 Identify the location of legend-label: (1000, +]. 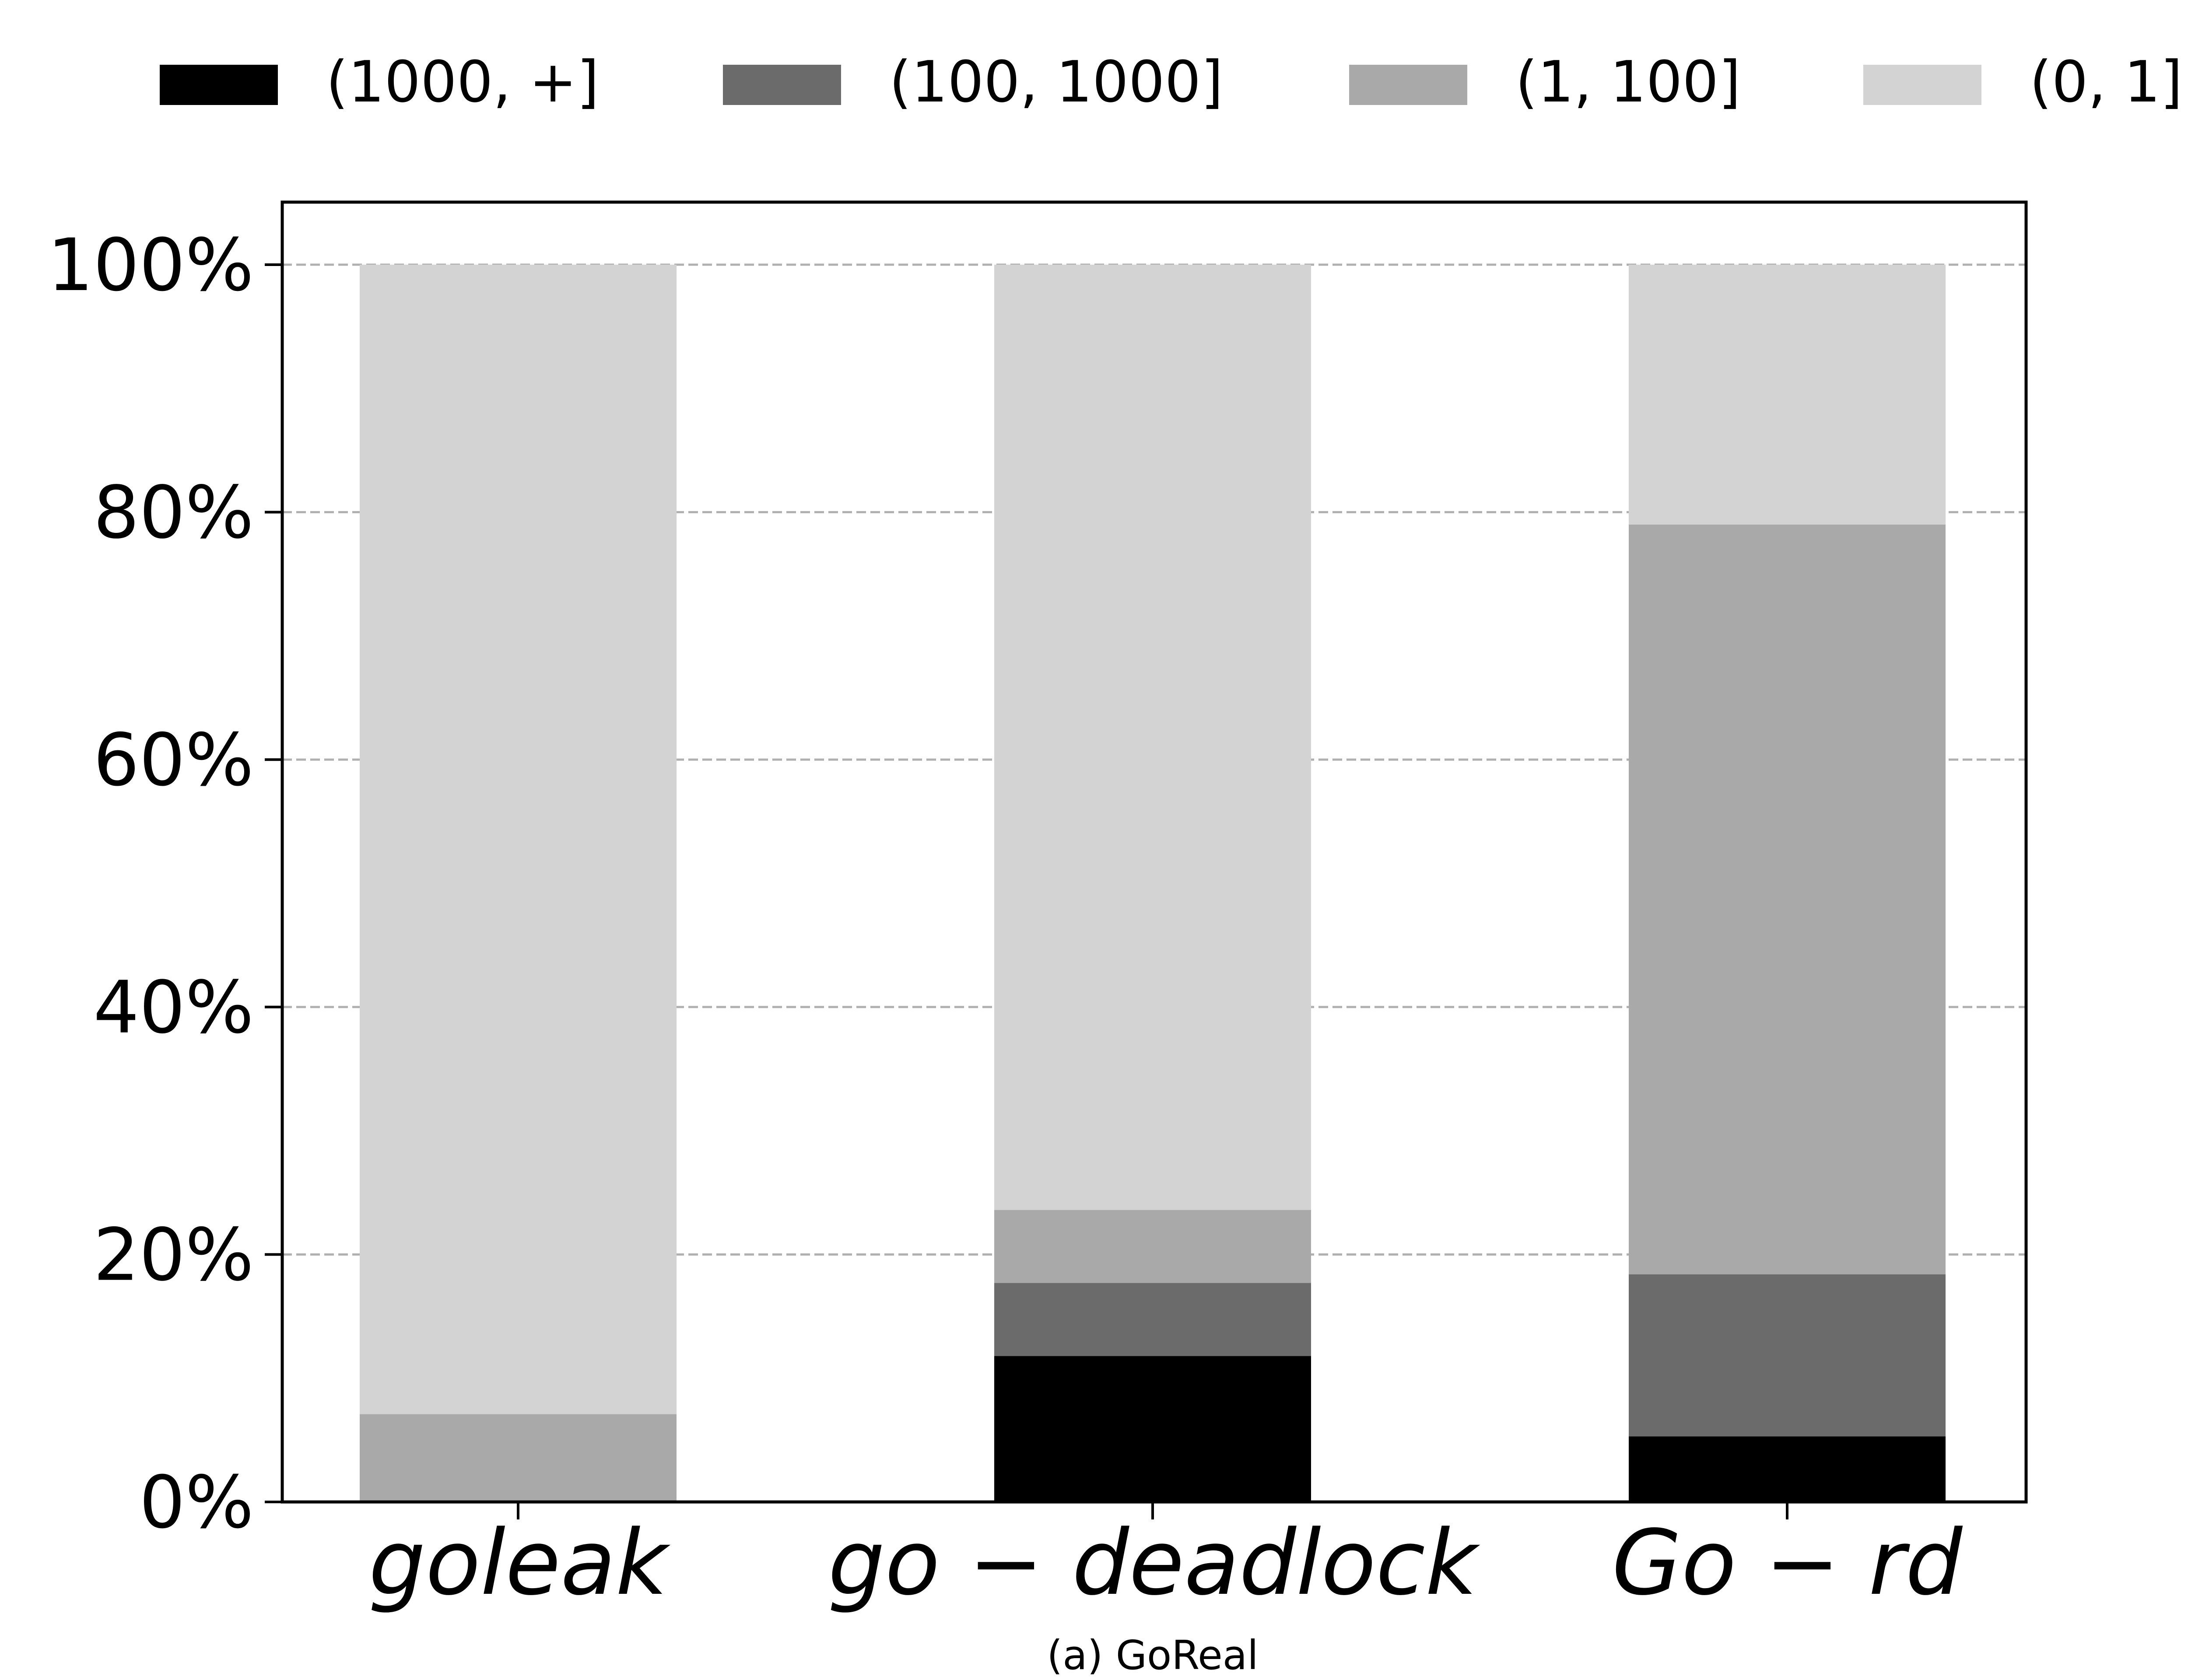
(462, 82).